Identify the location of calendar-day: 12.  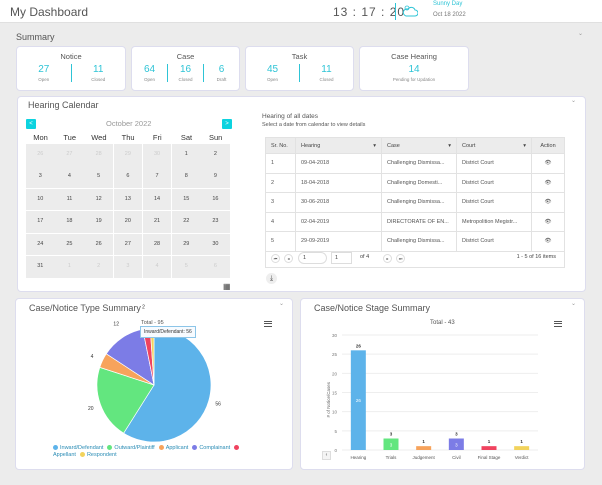
(98, 199).